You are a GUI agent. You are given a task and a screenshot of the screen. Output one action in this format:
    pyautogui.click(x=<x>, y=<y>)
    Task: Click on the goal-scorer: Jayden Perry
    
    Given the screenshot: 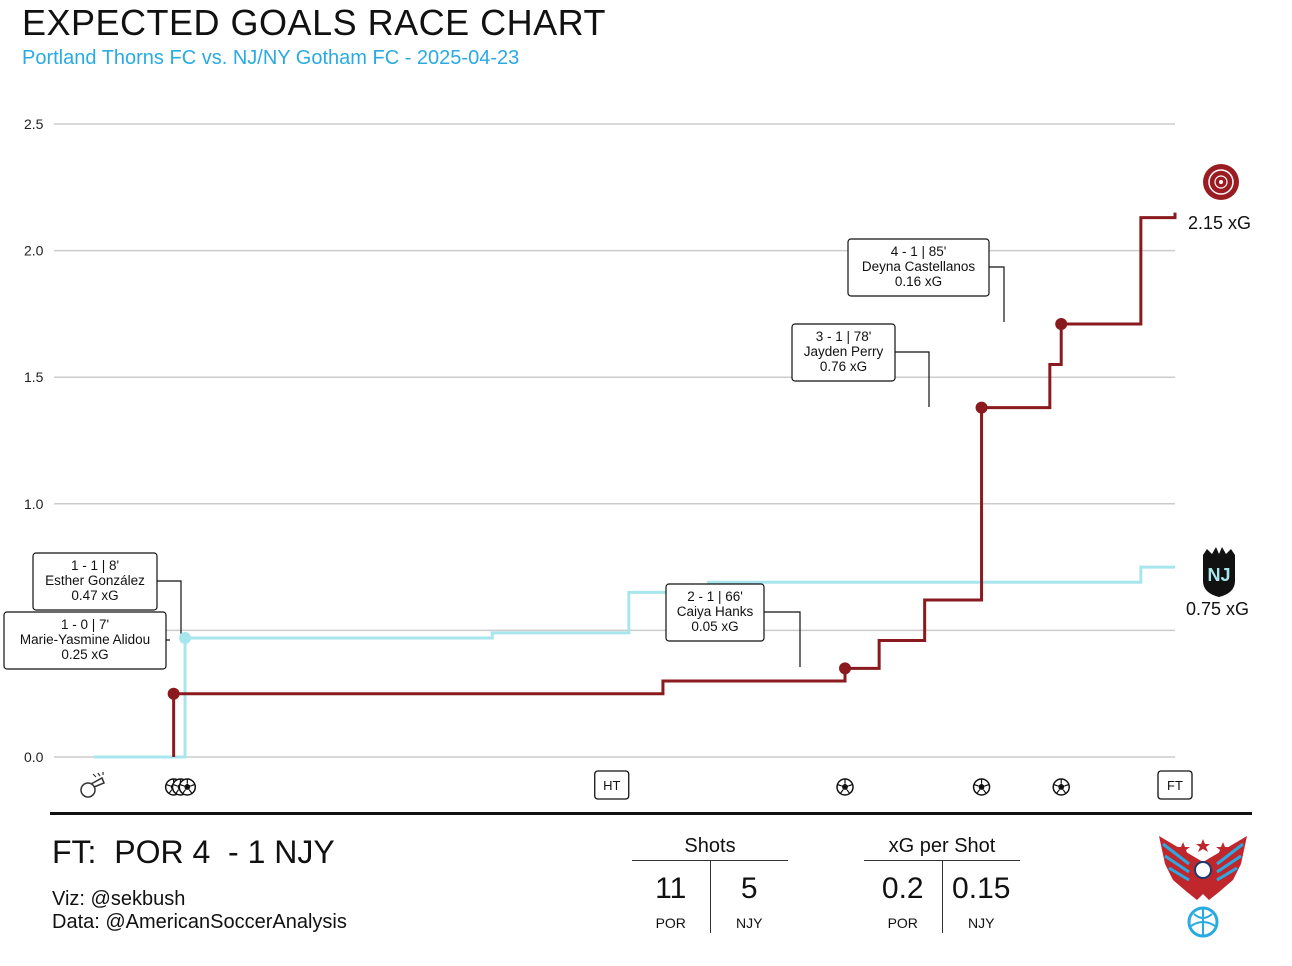 What is the action you would take?
    pyautogui.click(x=844, y=351)
    